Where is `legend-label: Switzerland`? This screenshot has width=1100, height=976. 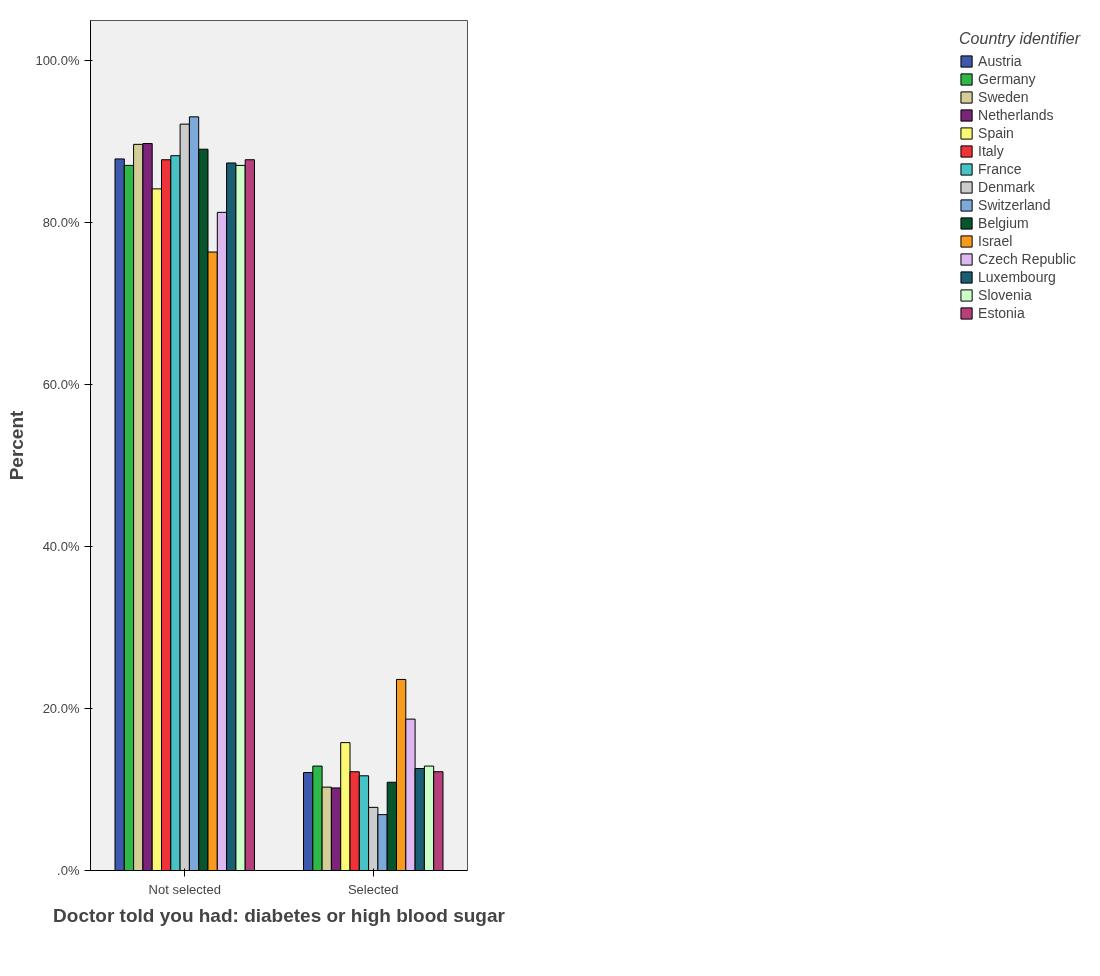 legend-label: Switzerland is located at coordinates (1014, 205).